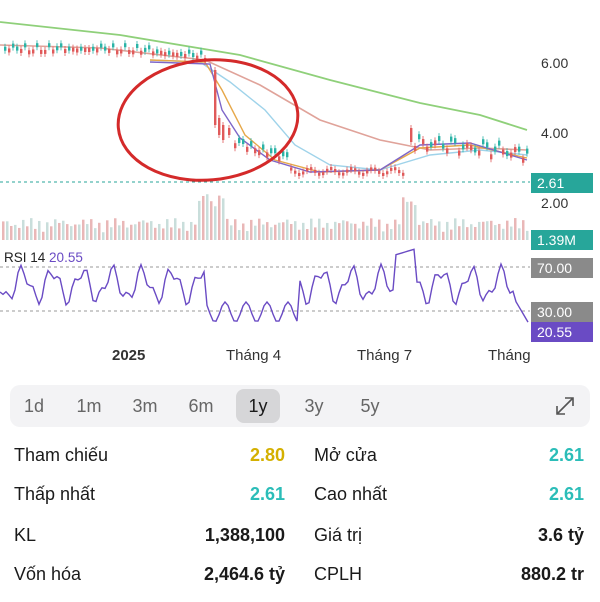  What do you see at coordinates (314, 406) in the screenshot?
I see `period-3y-button: 3y` at bounding box center [314, 406].